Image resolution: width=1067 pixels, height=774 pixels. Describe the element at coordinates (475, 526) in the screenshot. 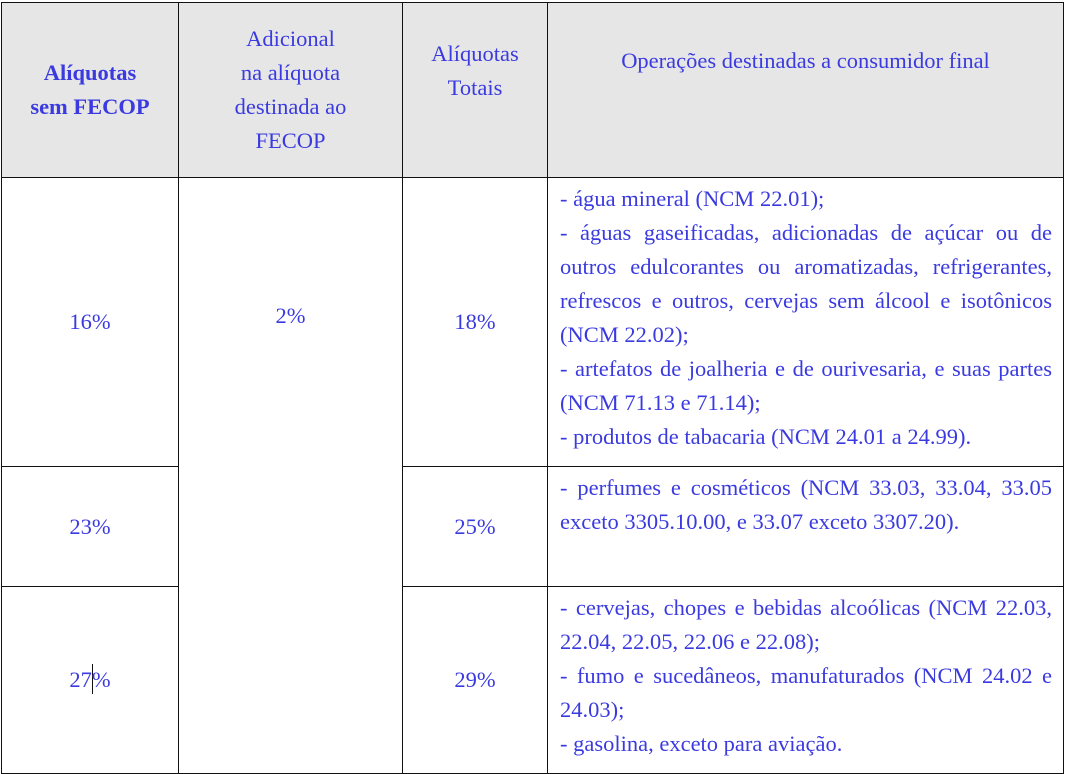

I see `total-rate: 25%` at that location.